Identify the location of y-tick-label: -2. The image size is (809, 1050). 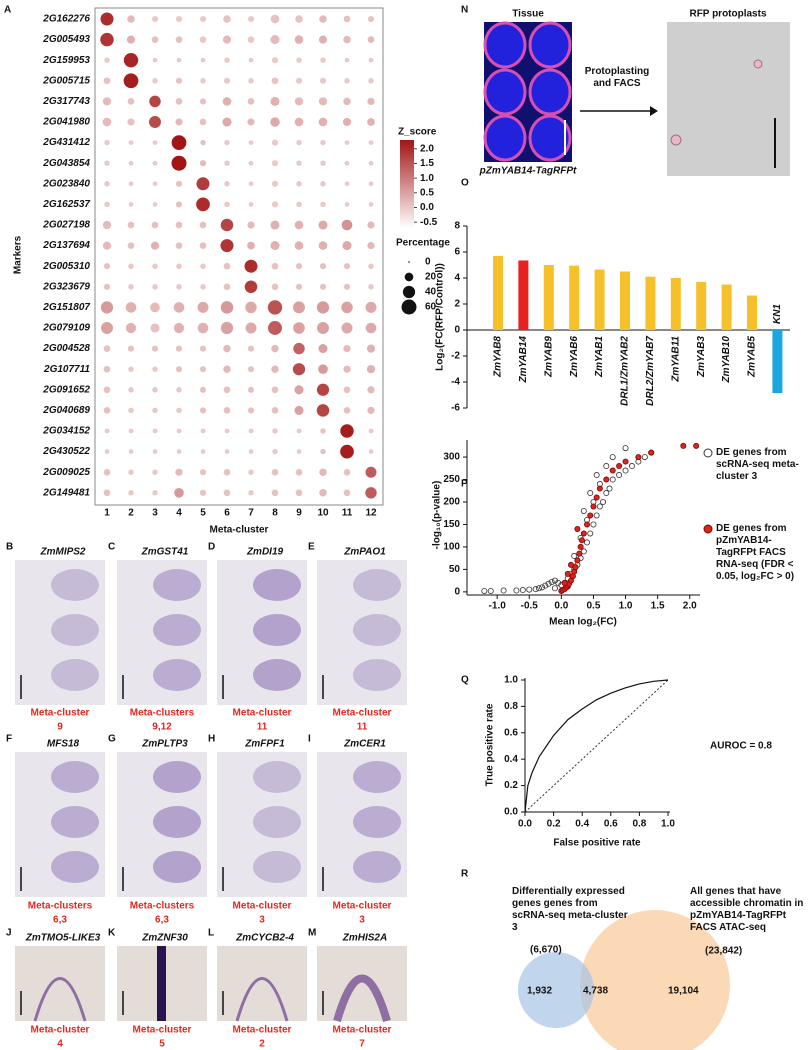
(455, 356).